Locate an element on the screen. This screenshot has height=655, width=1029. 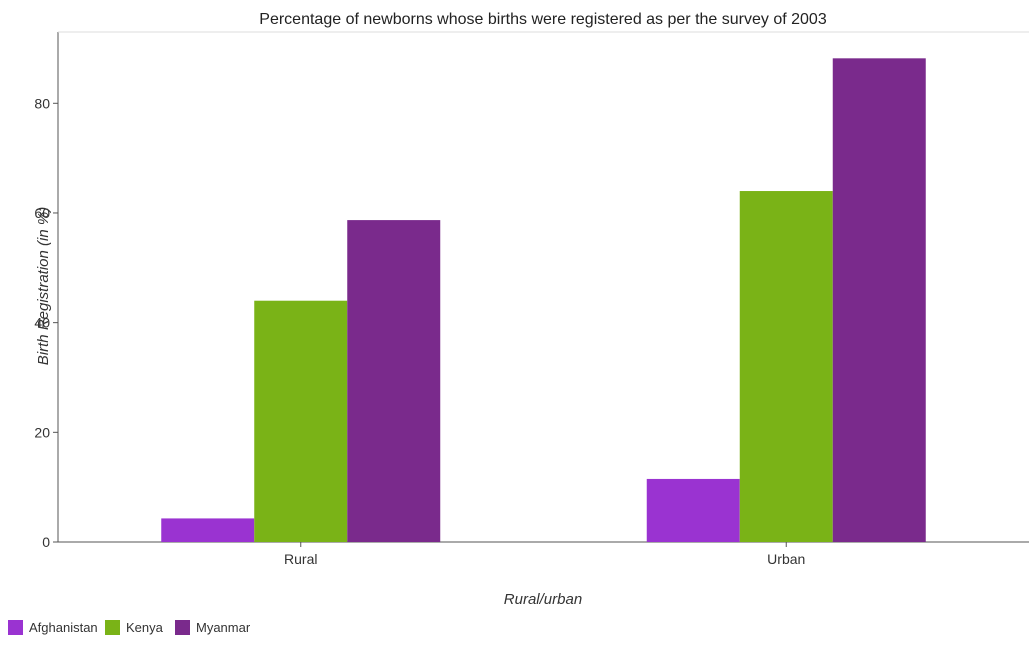
y-axis-label: Birth Registration (in %) is located at coordinates (43, 286).